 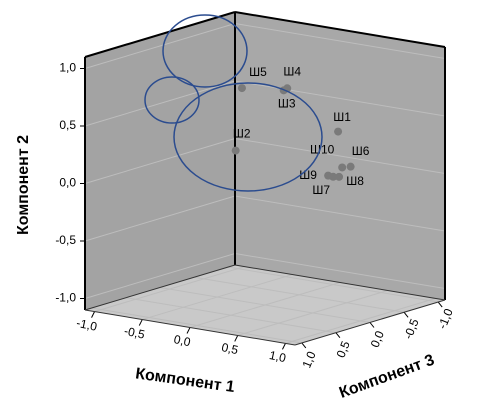 What do you see at coordinates (411, 328) in the screenshot?
I see `z-tick-label: -0,5` at bounding box center [411, 328].